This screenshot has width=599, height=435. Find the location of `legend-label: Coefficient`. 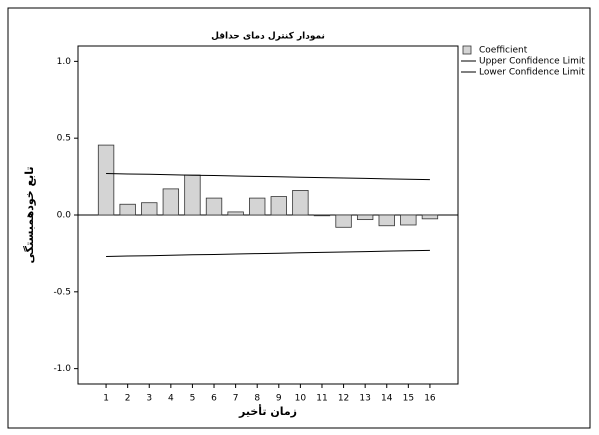

legend-label: Coefficient is located at coordinates (503, 51).